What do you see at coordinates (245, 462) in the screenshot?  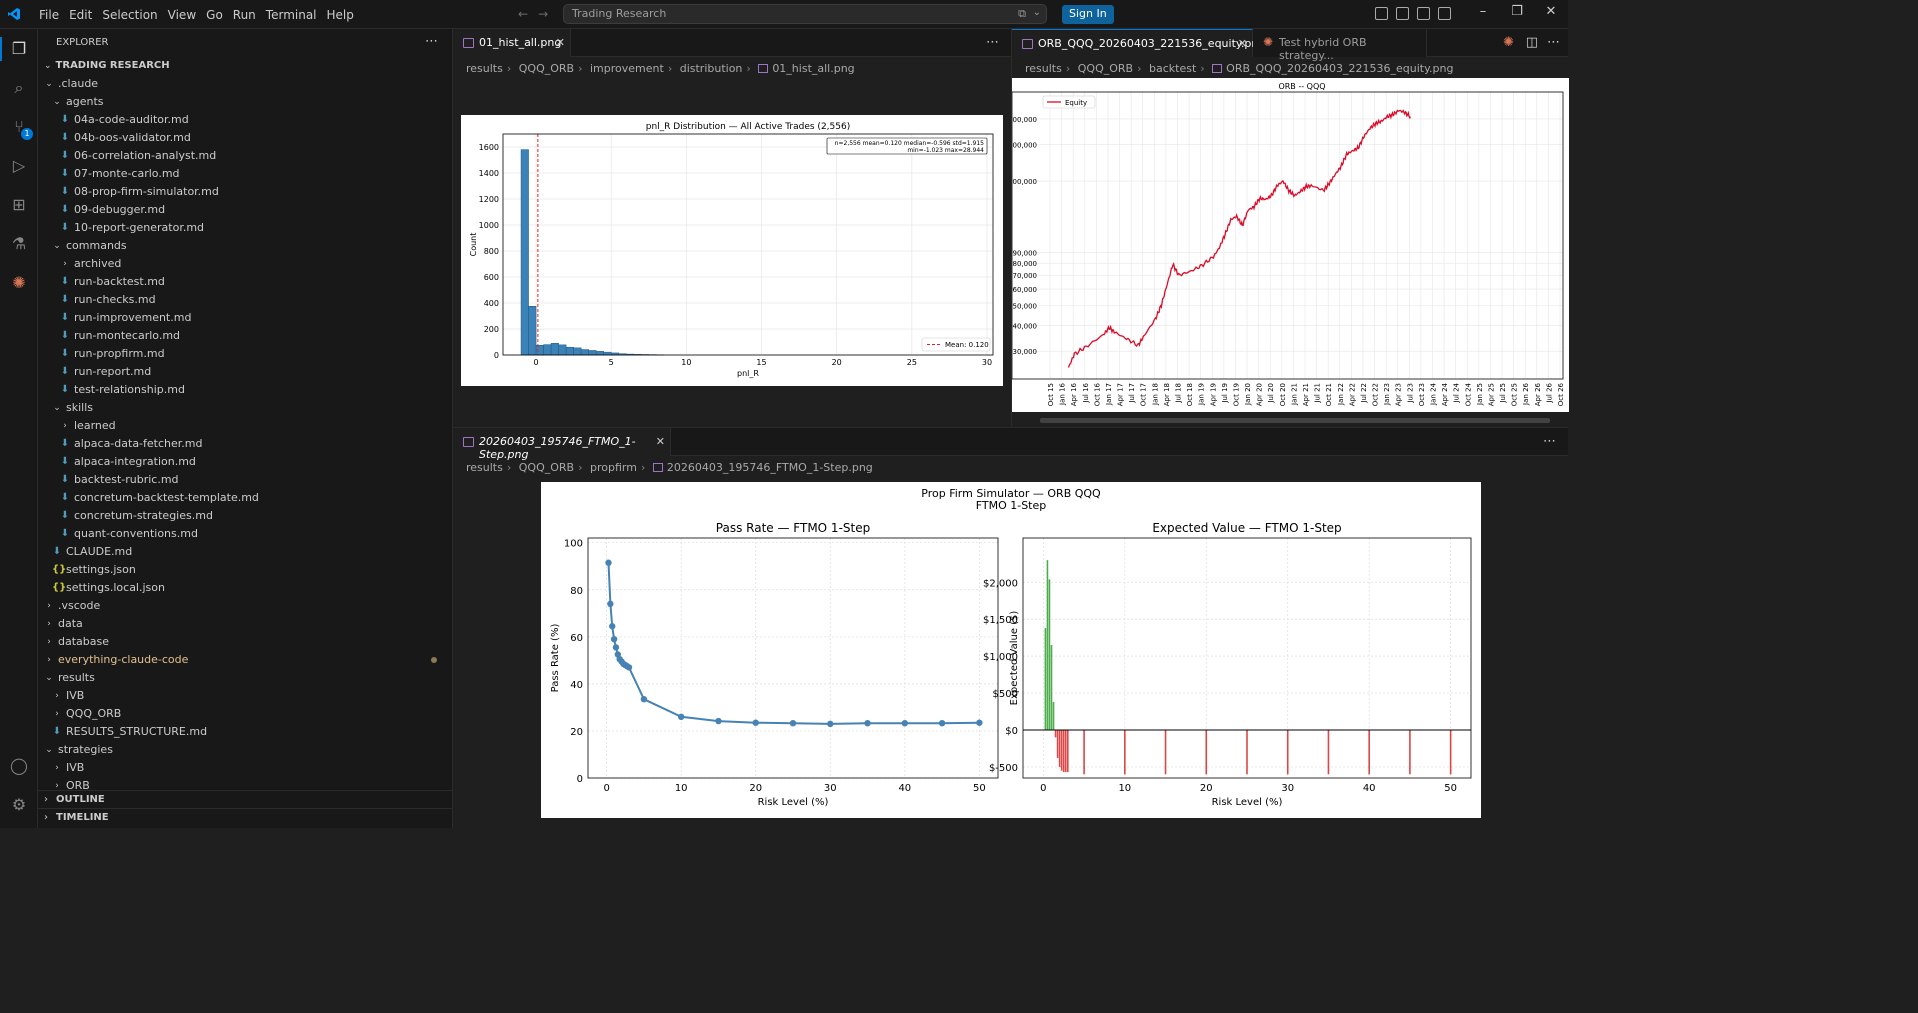 I see `file-item: ⬇ alpaca-integration.md` at bounding box center [245, 462].